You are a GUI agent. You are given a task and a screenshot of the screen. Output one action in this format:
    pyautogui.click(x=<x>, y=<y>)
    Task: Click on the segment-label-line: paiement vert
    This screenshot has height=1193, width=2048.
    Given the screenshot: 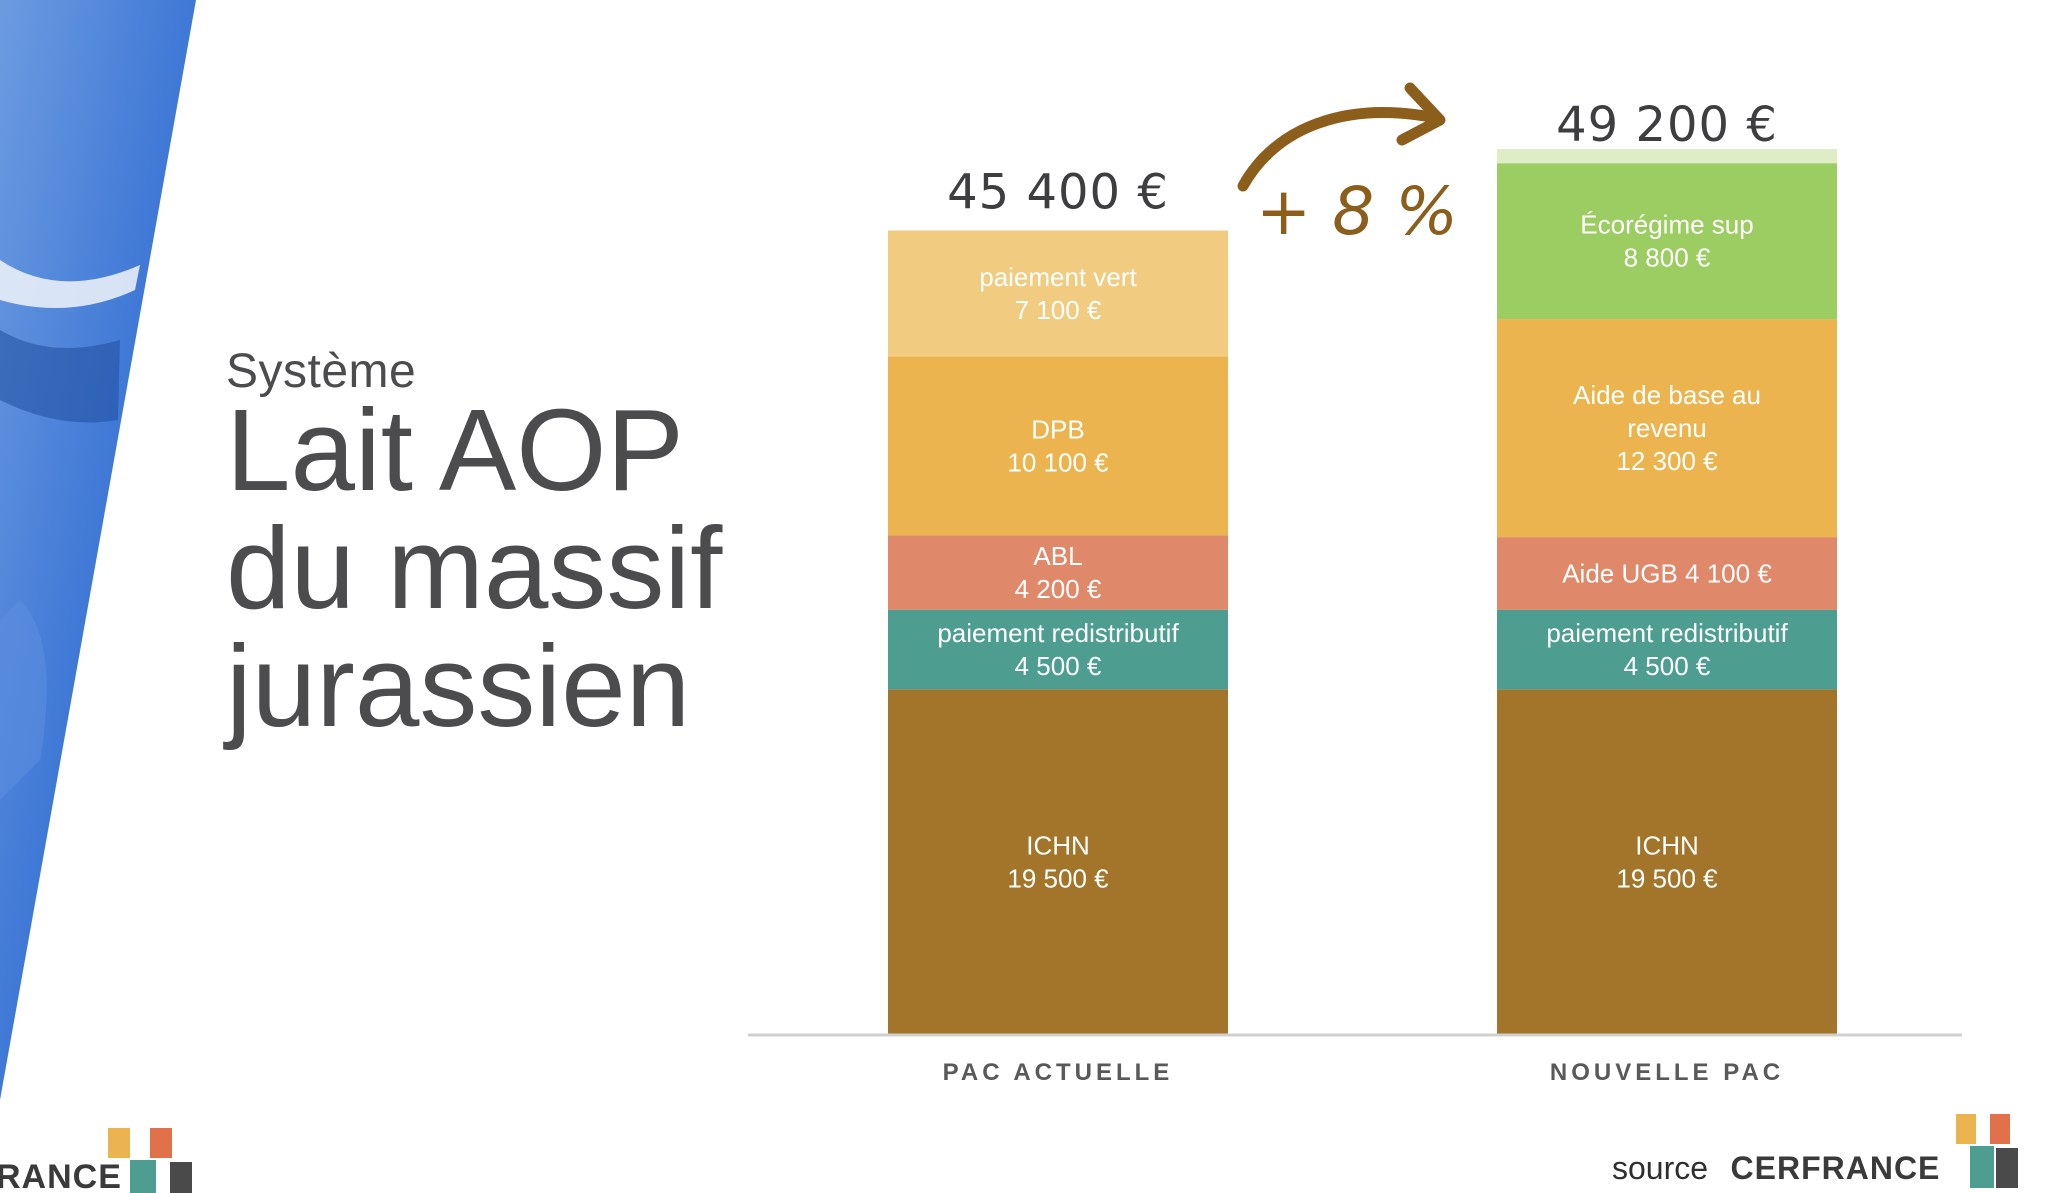 What is the action you would take?
    pyautogui.click(x=1058, y=277)
    